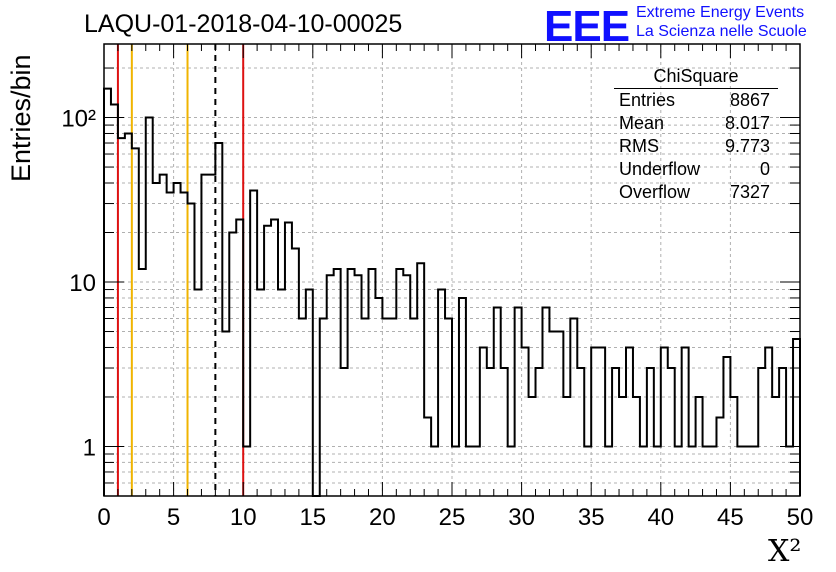 This screenshot has width=836, height=572. What do you see at coordinates (103, 517) in the screenshot?
I see `x-tick-label: 0` at bounding box center [103, 517].